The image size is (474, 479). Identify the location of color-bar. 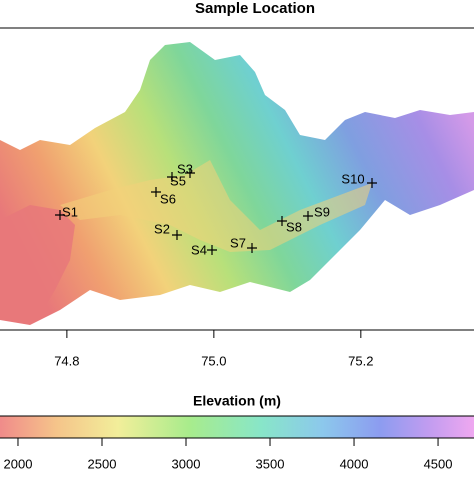
(237, 427).